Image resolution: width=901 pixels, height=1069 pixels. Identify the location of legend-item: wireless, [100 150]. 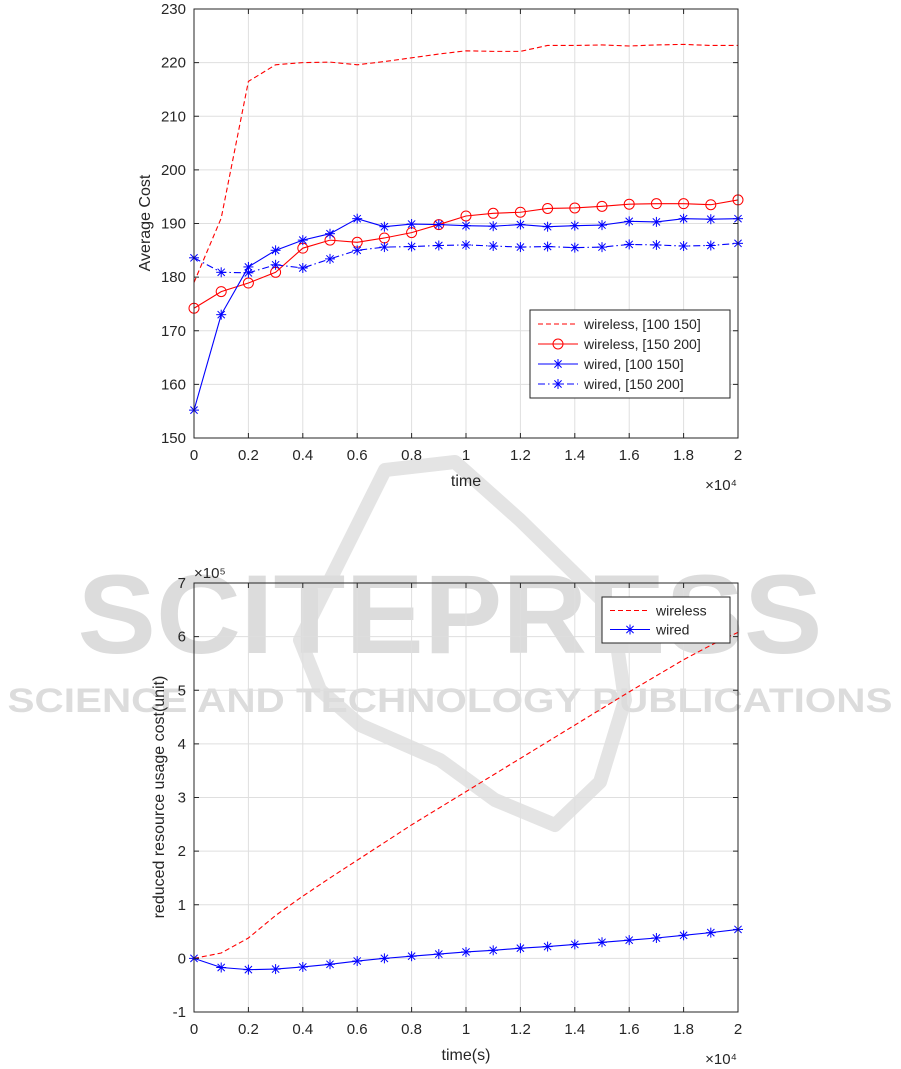
(619, 324).